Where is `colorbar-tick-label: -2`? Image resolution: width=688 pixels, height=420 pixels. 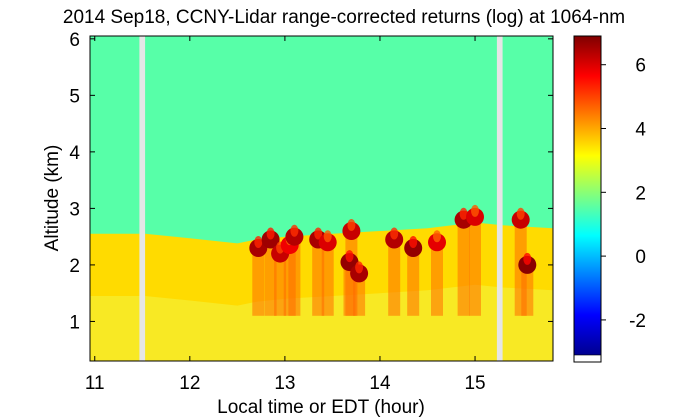 colorbar-tick-label: -2 is located at coordinates (637, 321).